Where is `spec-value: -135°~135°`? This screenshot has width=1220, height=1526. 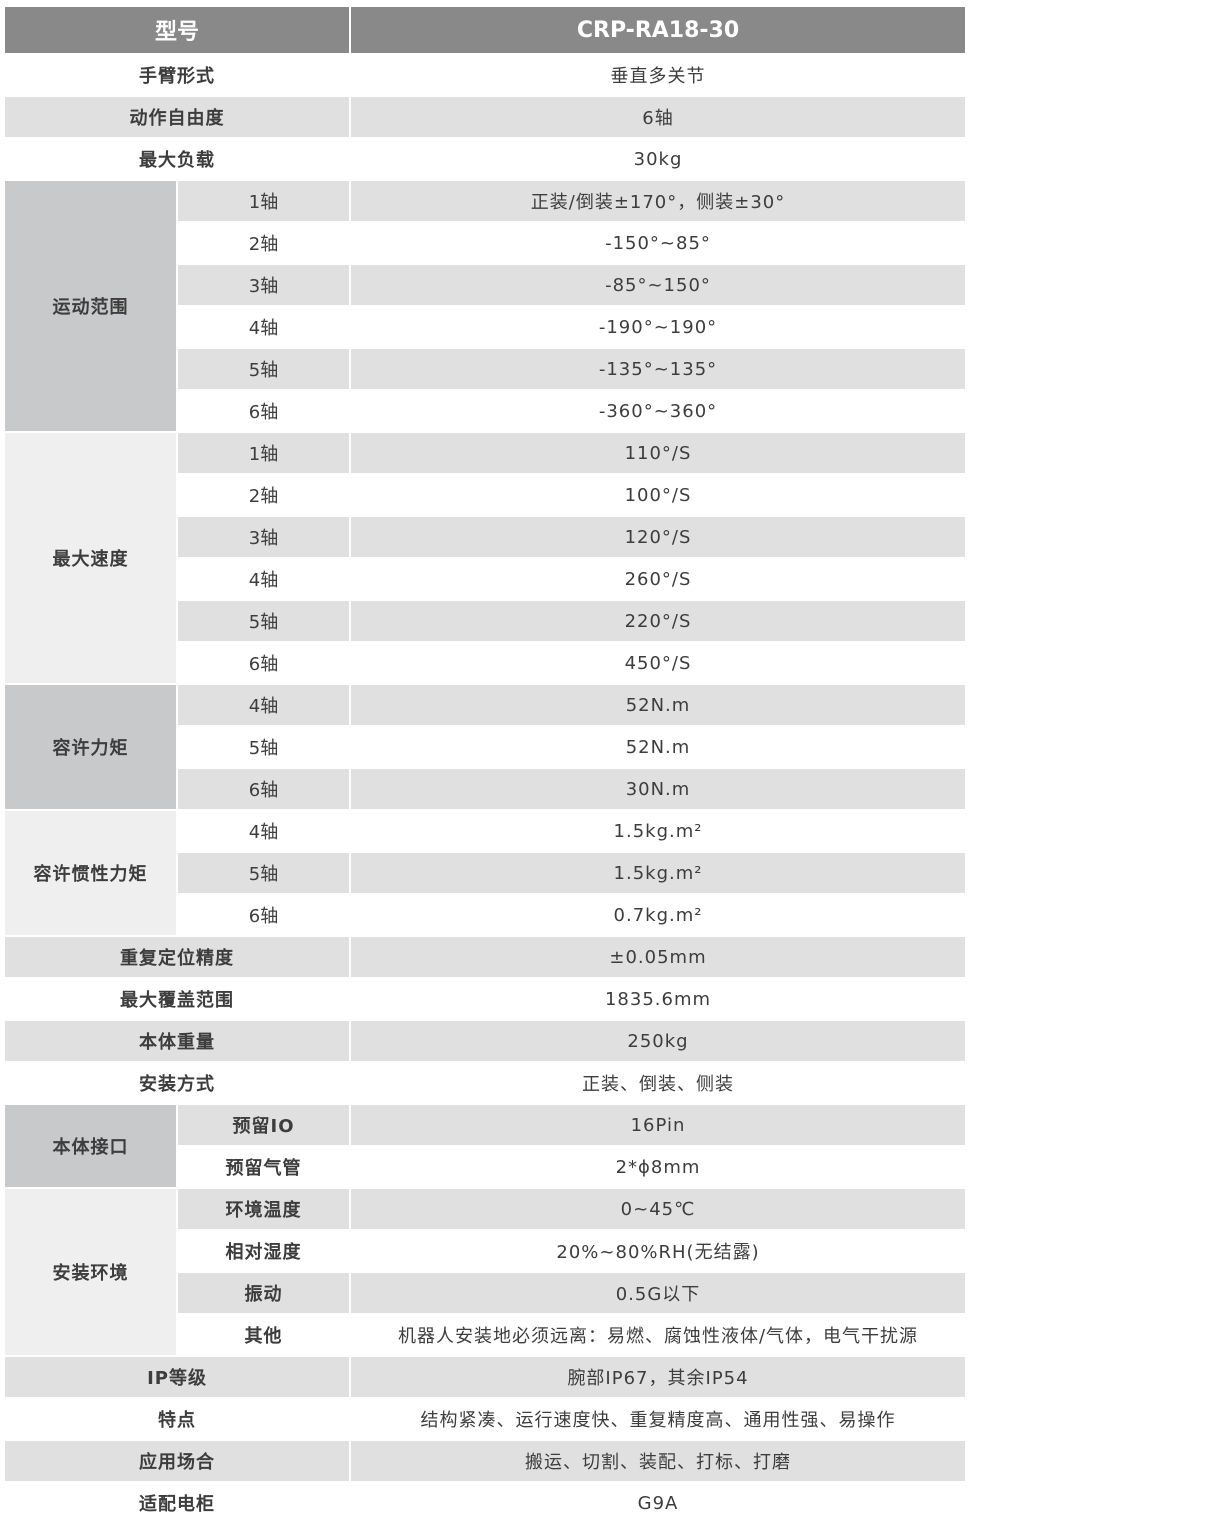 spec-value: -135°~135° is located at coordinates (658, 370).